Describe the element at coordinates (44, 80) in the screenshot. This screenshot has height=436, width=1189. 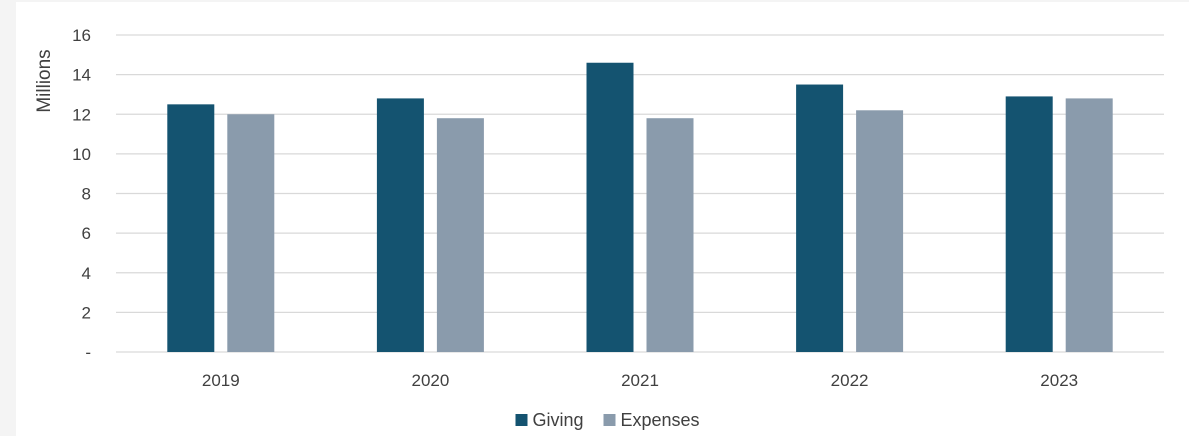
I see `y-axis-title: Millions` at that location.